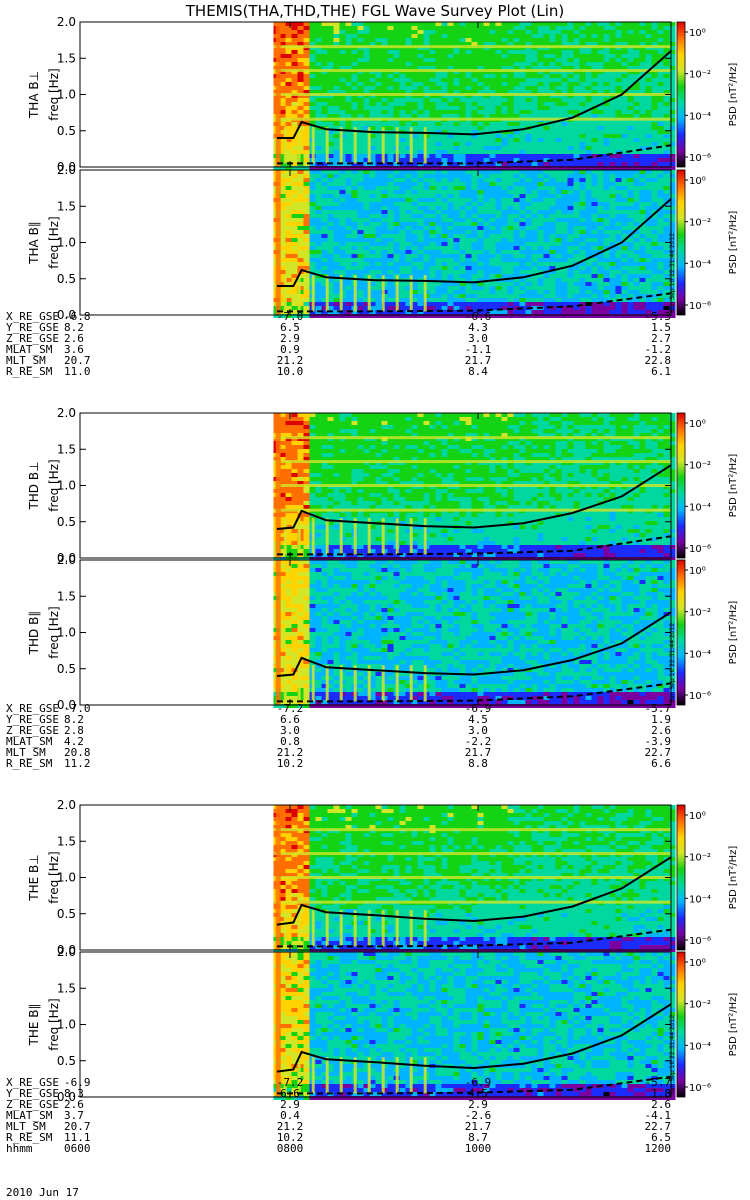 This screenshot has height=1200, width=750. What do you see at coordinates (478, 763) in the screenshot?
I see `ephemeris-value: 8.8` at bounding box center [478, 763].